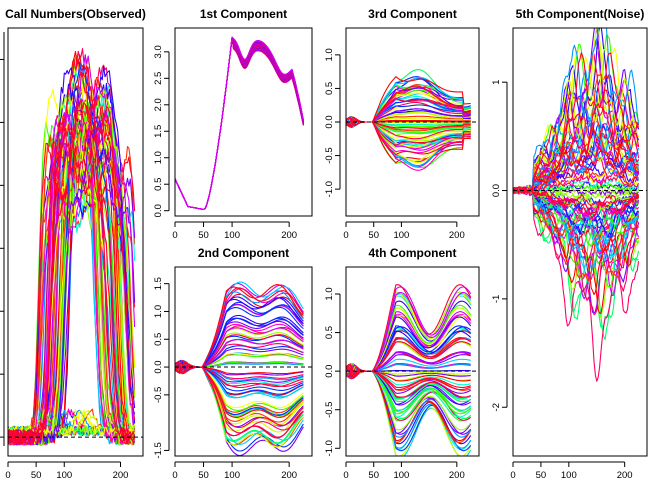 Image resolution: width=672 pixels, height=480 pixels. What do you see at coordinates (75, 14) in the screenshot?
I see `panel-title: Call Numbers(Observed)` at bounding box center [75, 14].